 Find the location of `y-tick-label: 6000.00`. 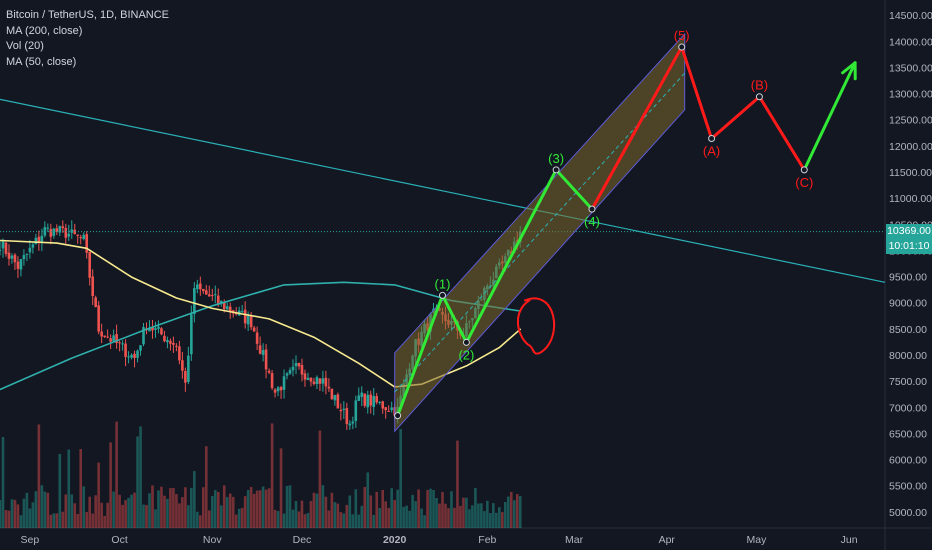

y-tick-label: 6000.00 is located at coordinates (908, 461).